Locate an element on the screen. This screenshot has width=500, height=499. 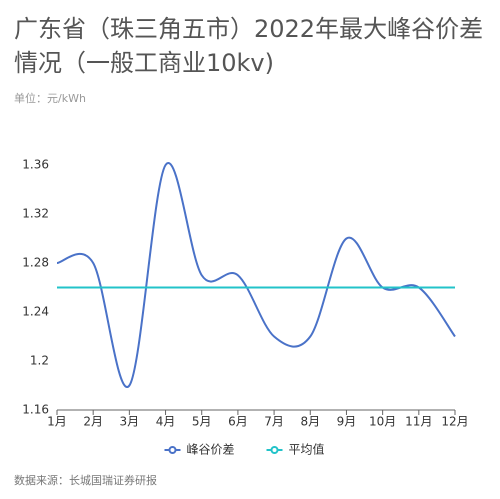
legend-label: 峰谷价差 is located at coordinates (211, 450).